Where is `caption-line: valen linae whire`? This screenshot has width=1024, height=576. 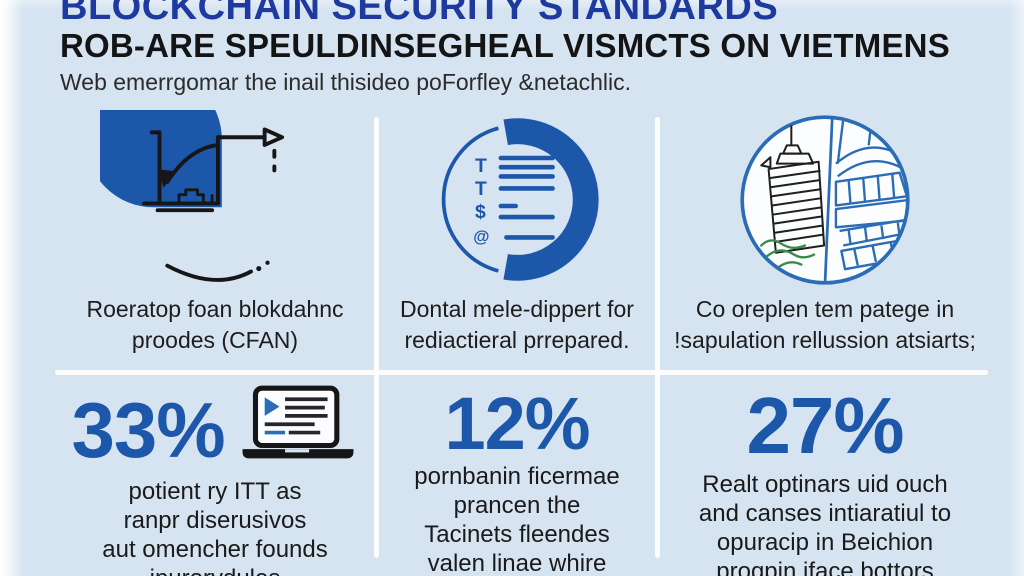 caption-line: valen linae whire is located at coordinates (517, 563).